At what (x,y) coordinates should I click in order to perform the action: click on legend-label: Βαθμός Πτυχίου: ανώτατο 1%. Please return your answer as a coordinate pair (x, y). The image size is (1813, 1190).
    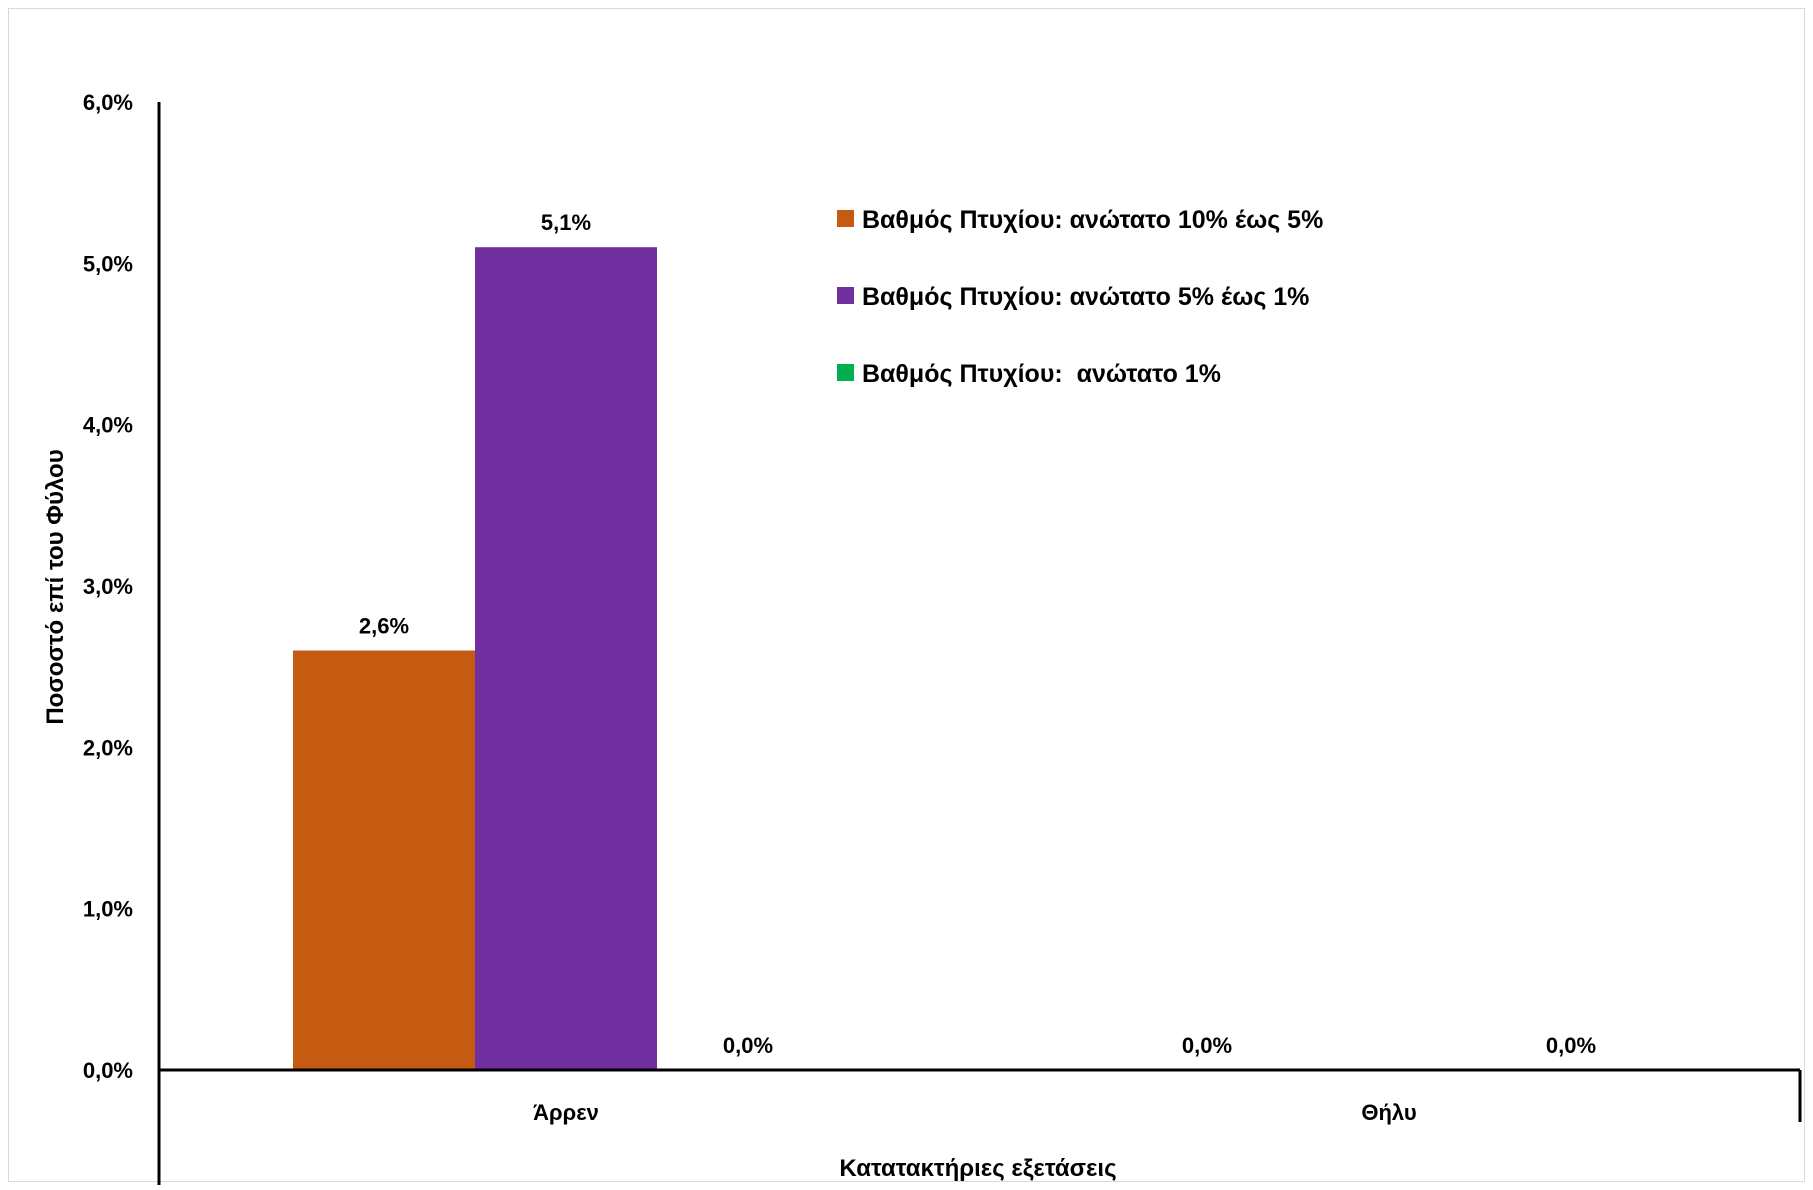
    Looking at the image, I should click on (1041, 374).